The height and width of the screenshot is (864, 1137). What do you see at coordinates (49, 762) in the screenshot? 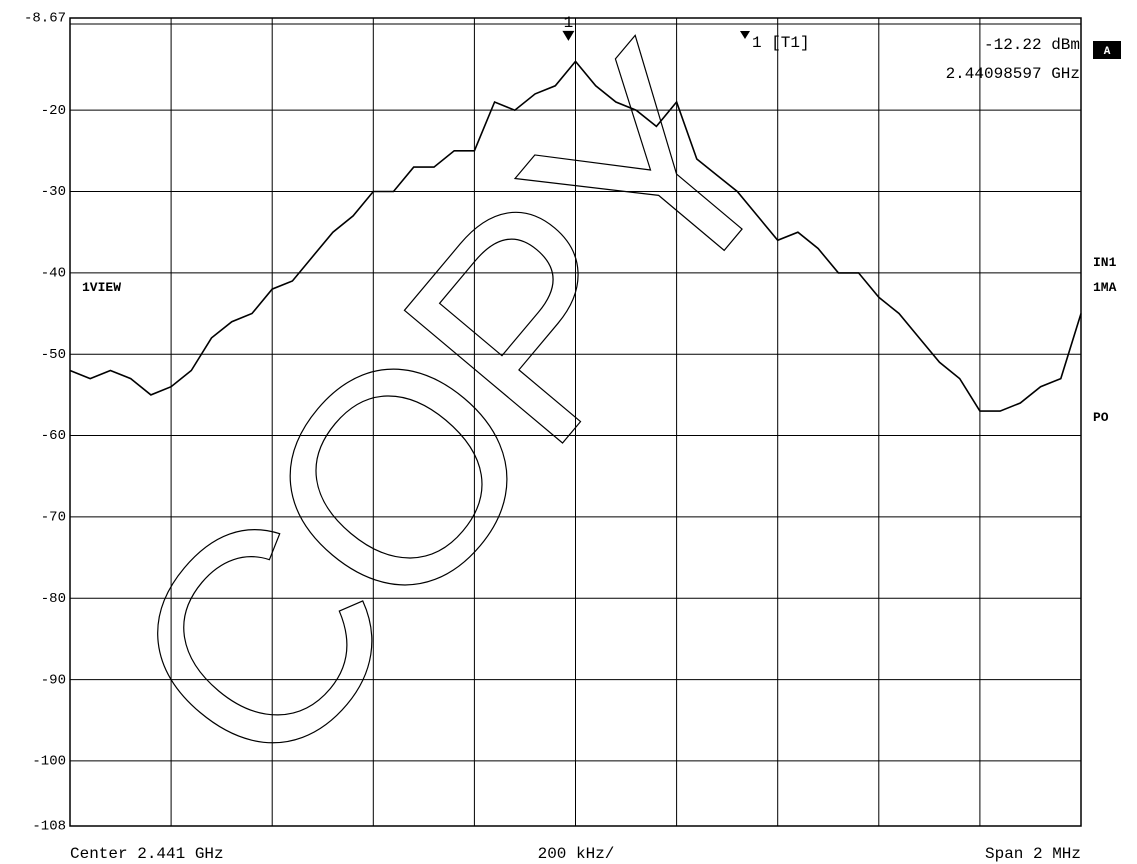
I see `y-tick-label: -100` at bounding box center [49, 762].